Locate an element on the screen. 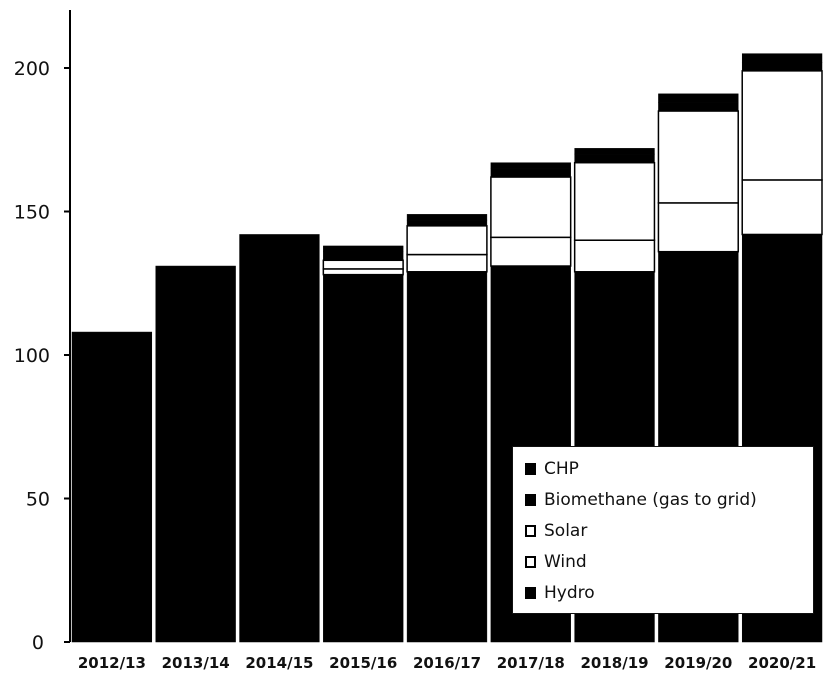 The image size is (824, 678). legend-label-biomethane: Biomethane (gas to grid) is located at coordinates (650, 499).